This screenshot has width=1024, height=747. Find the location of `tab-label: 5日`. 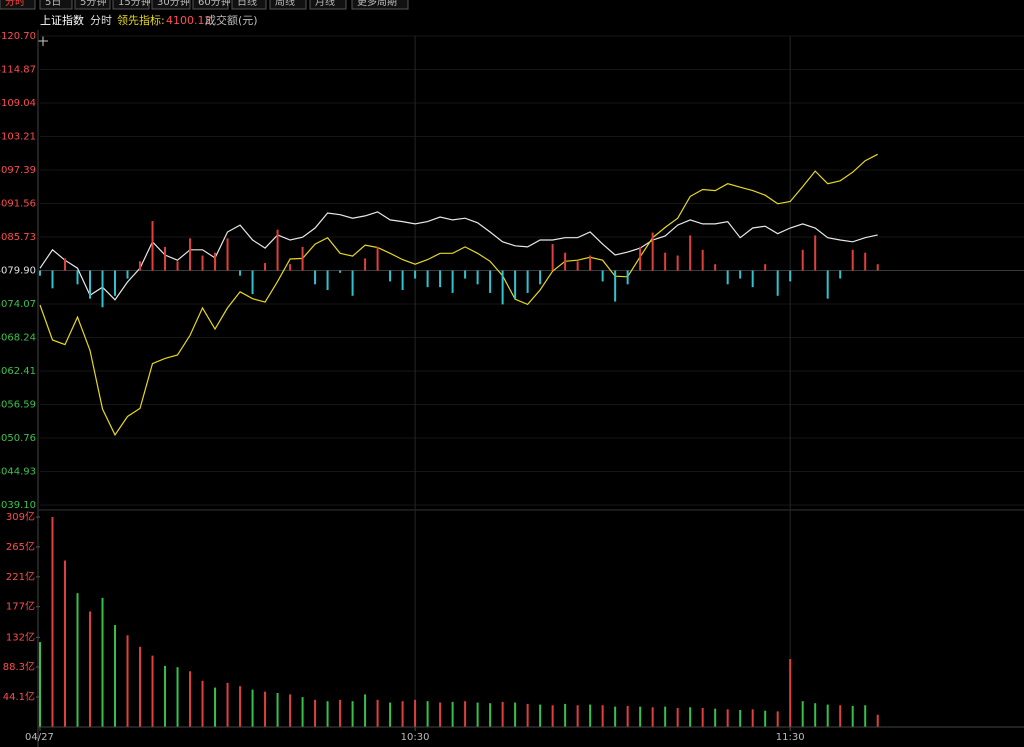

tab-label: 5日 is located at coordinates (53, 4).